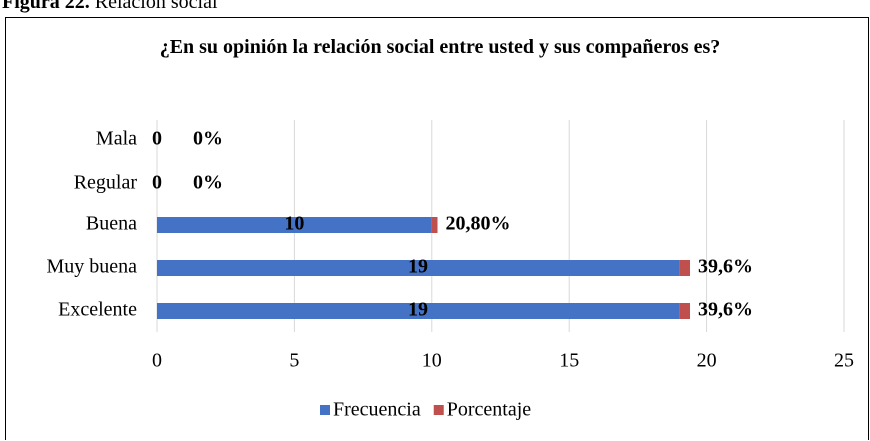  What do you see at coordinates (478, 224) in the screenshot?
I see `data-label: 20,80%` at bounding box center [478, 224].